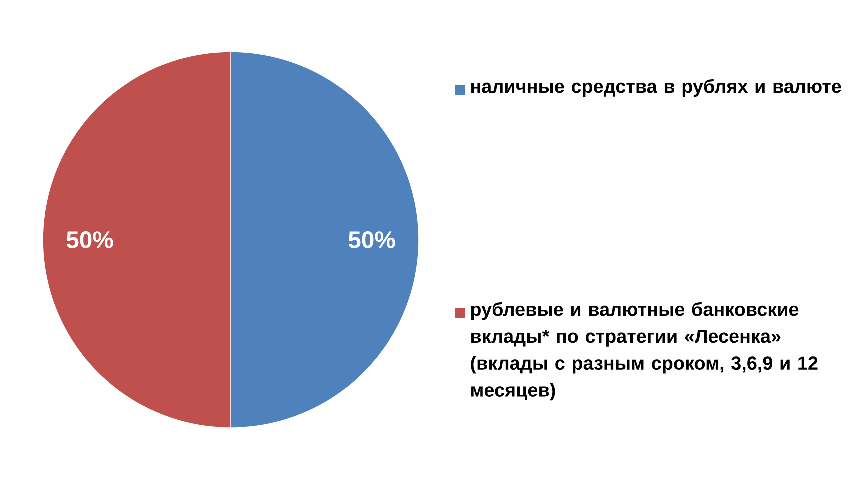 Image resolution: width=868 pixels, height=481 pixels. Describe the element at coordinates (657, 88) in the screenshot. I see `legend-label: наличные средства в рублях и валюте` at that location.